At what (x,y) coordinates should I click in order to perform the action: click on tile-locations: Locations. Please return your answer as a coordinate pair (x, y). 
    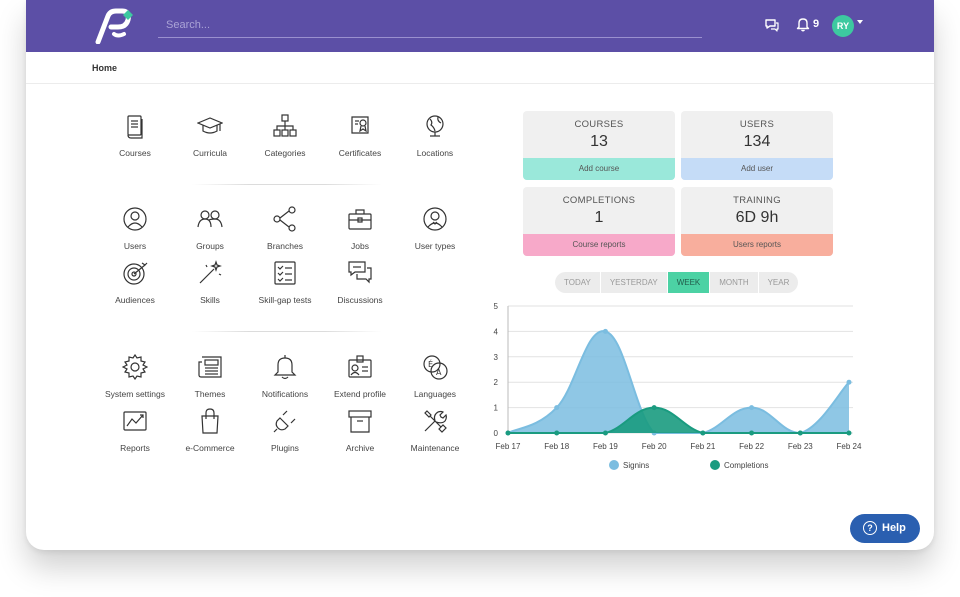
    Looking at the image, I should click on (435, 138).